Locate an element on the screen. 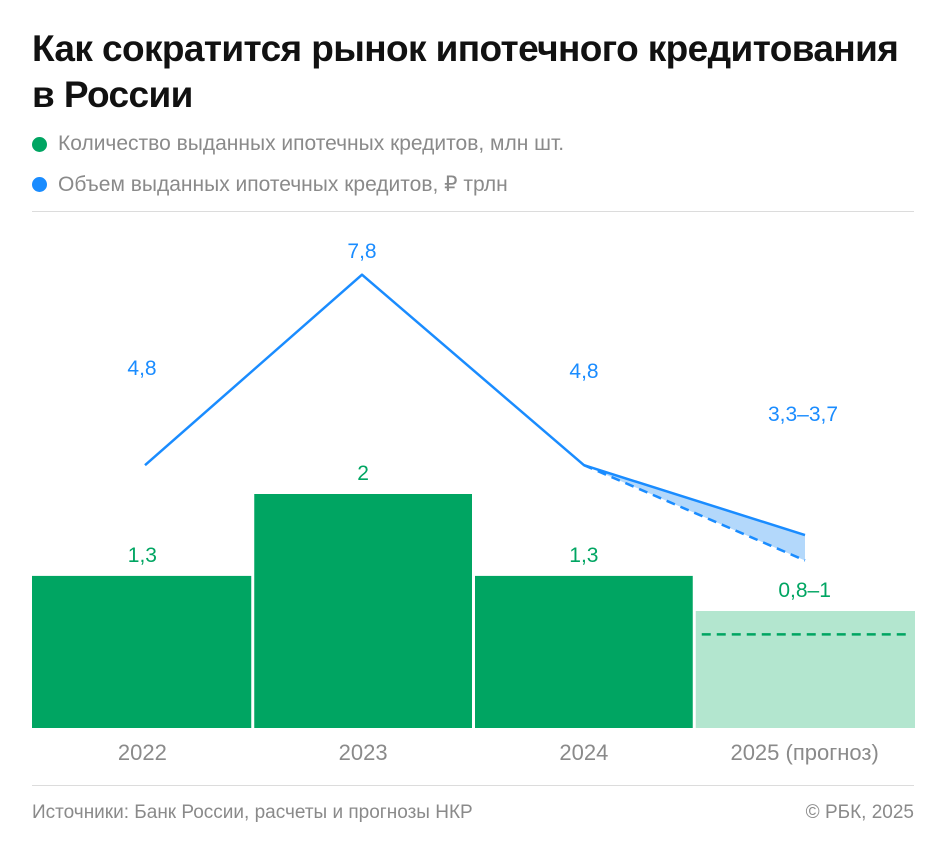 The height and width of the screenshot is (853, 945). bar-label-2022: 1,3 is located at coordinates (142, 555).